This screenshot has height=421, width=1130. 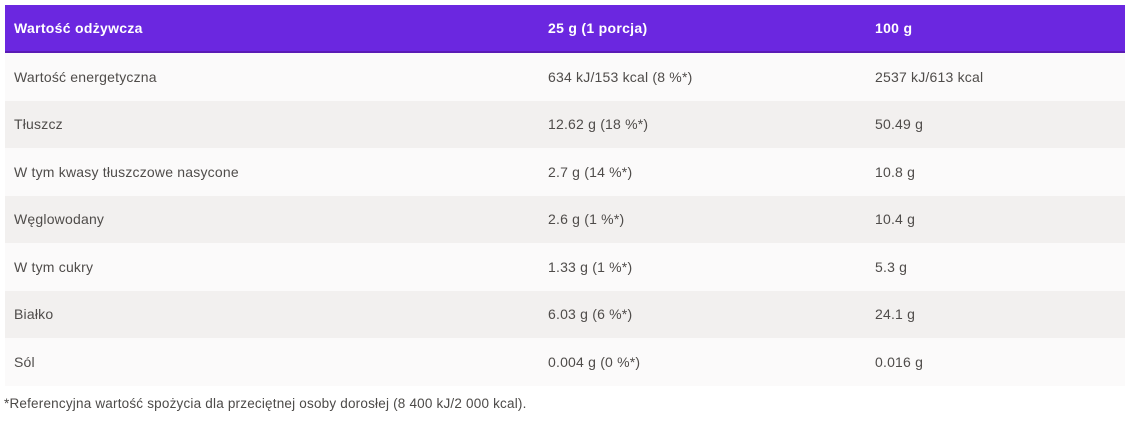 I want to click on nutrient-label: Tłuszcz, so click(x=38, y=124).